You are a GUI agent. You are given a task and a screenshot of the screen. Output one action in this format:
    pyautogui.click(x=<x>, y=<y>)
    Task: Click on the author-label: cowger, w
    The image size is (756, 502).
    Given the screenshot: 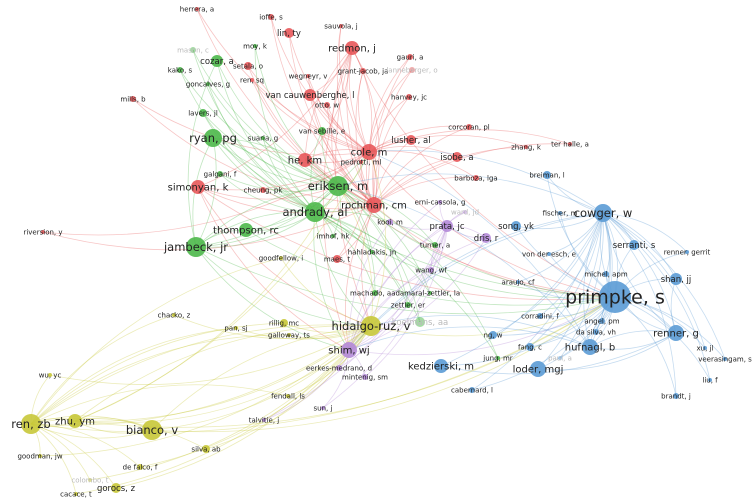 What is the action you would take?
    pyautogui.click(x=603, y=213)
    